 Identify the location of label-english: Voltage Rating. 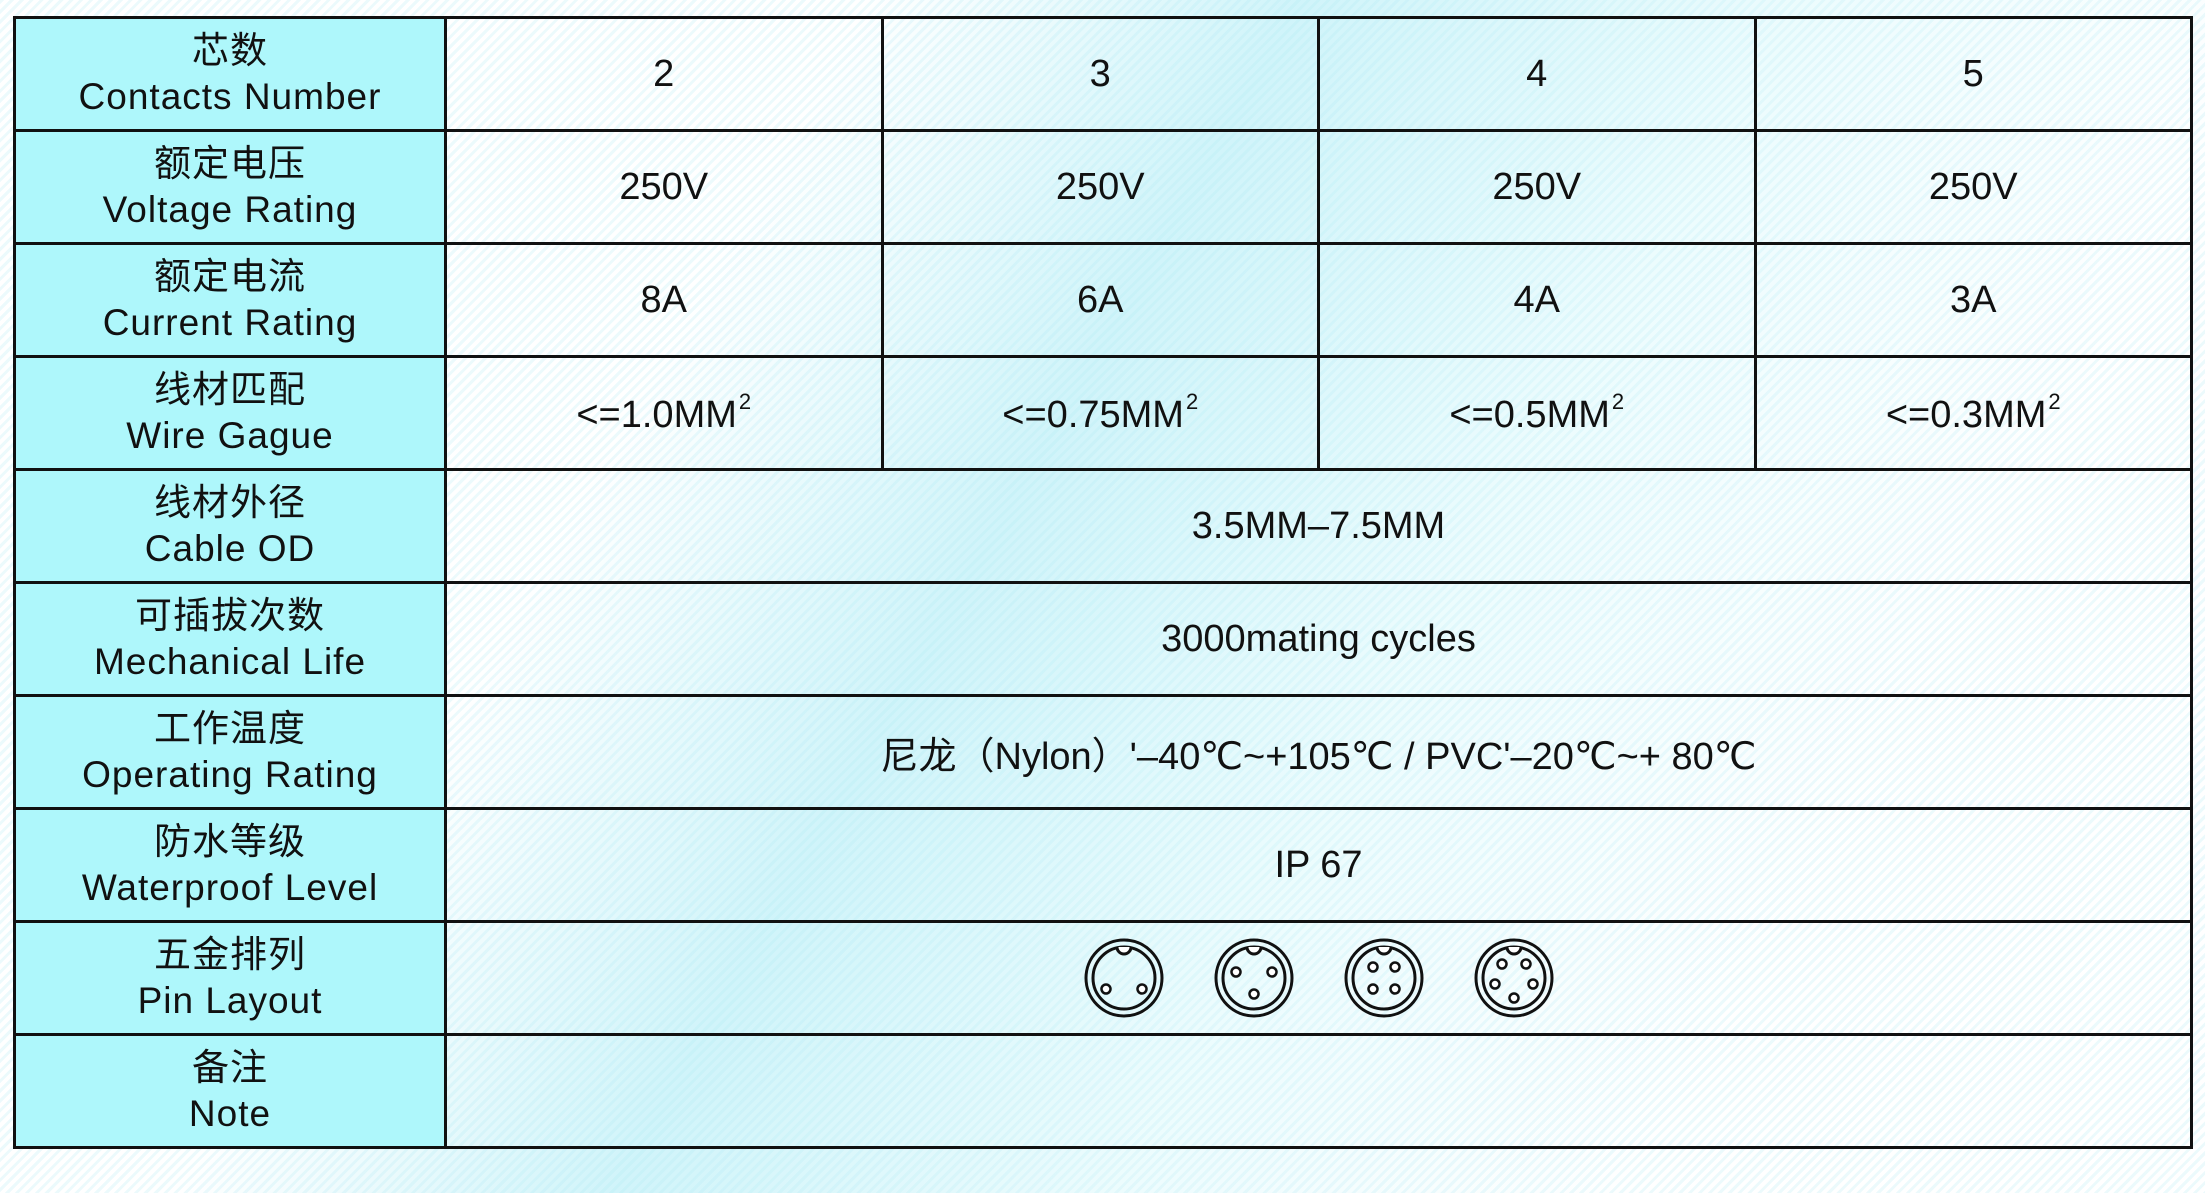
(230, 209).